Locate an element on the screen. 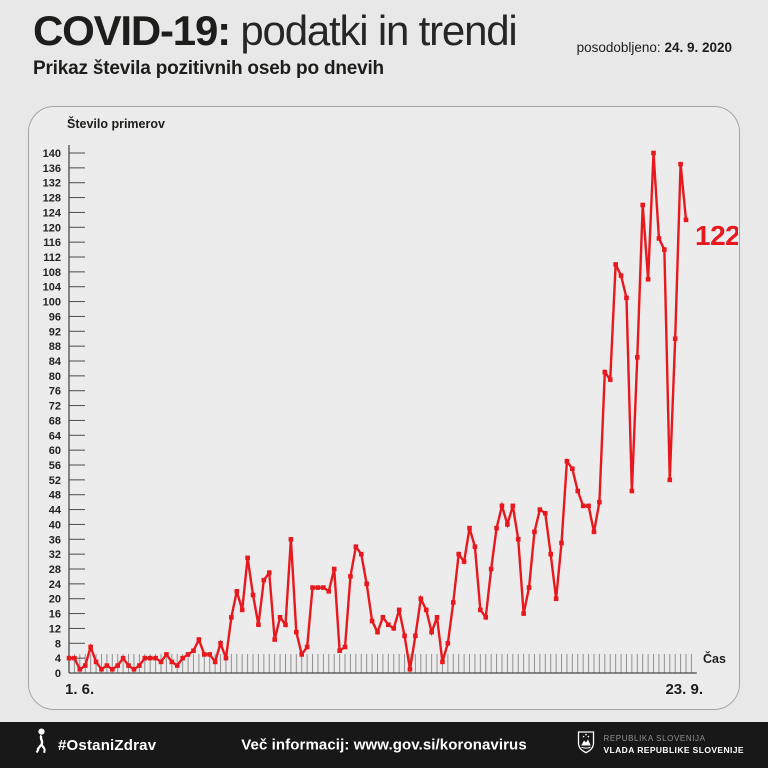  y-tick-label: 56 is located at coordinates (55, 466).